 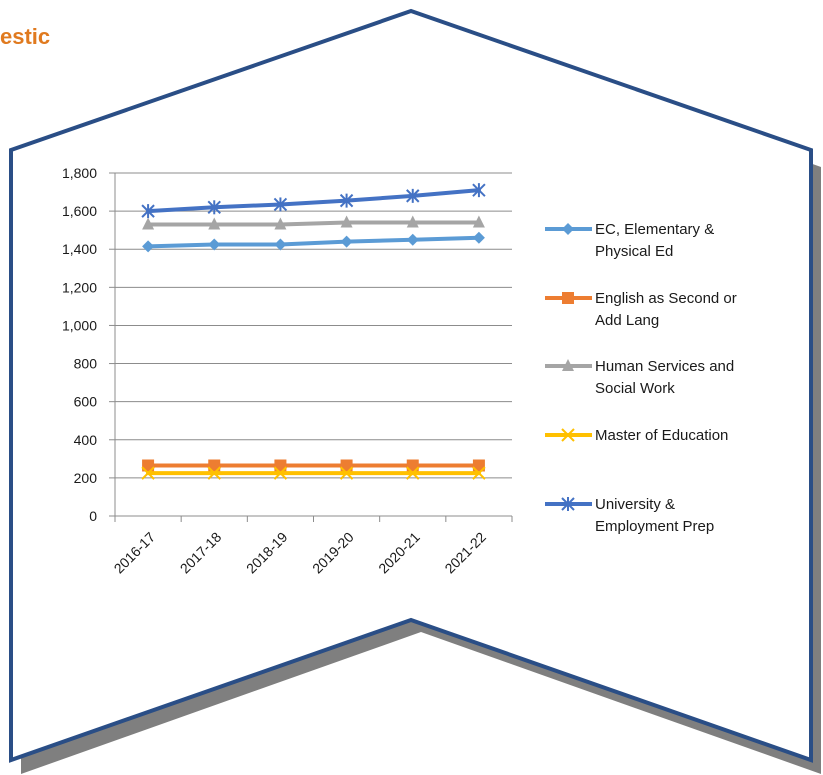 What do you see at coordinates (666, 298) in the screenshot?
I see `legend-label: English as Second or` at bounding box center [666, 298].